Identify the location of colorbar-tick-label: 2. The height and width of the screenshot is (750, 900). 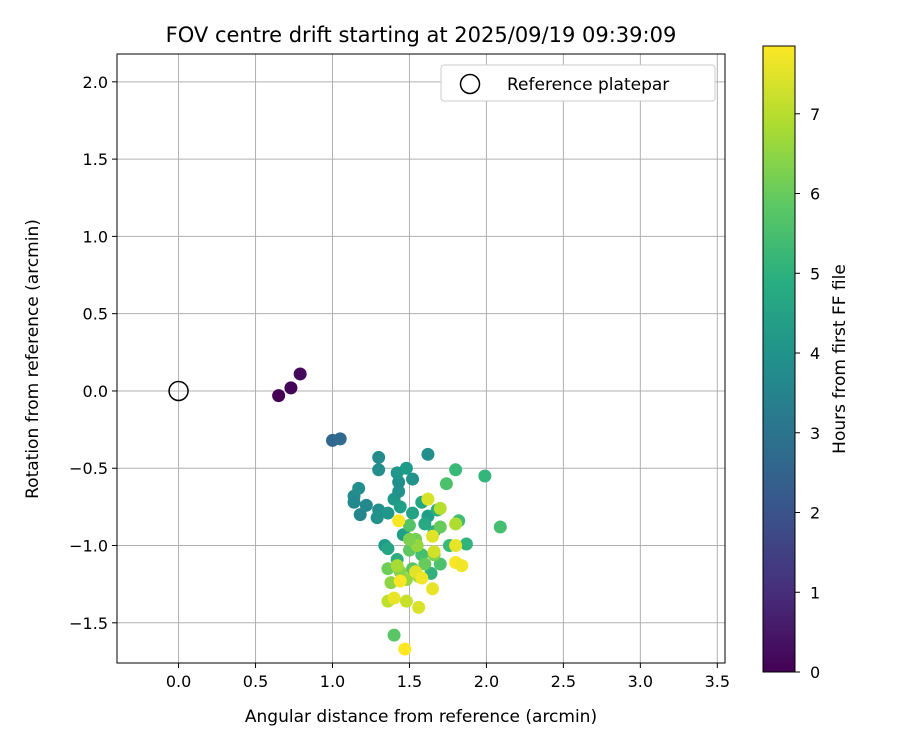
(815, 513).